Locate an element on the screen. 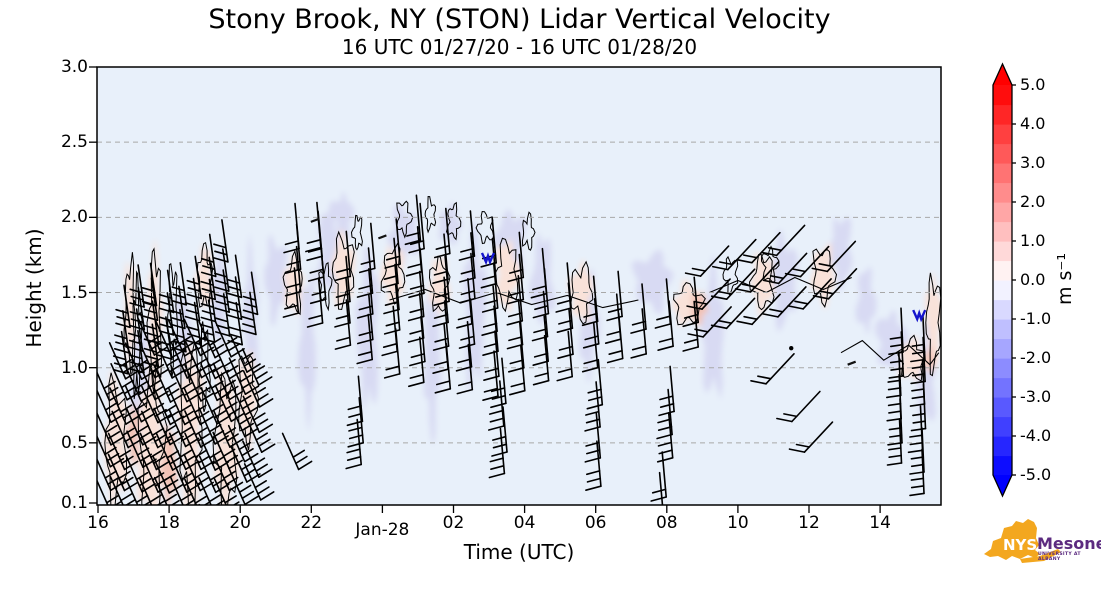 This screenshot has height=600, width=1101. chart-subtitle: 16 UTC 01/27/20 - 16 UTC 01/28/20 is located at coordinates (519, 47).